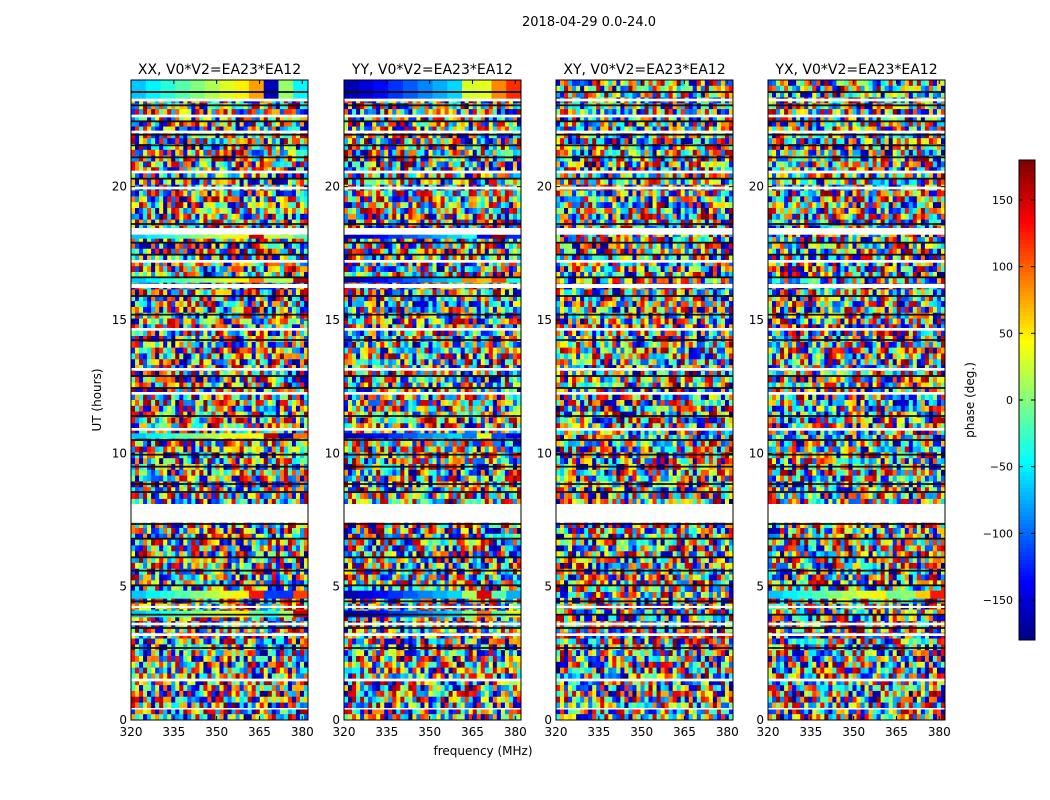 The image size is (1050, 800). What do you see at coordinates (432, 70) in the screenshot?
I see `panel-title: YY, V0*V2=EA23*EA12` at bounding box center [432, 70].